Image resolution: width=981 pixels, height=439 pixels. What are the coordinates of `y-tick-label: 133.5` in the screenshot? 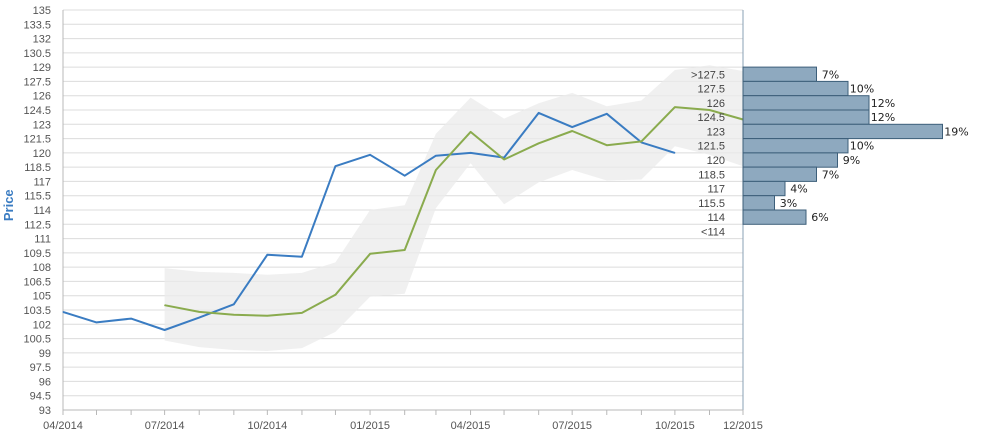 It's located at (37, 25).